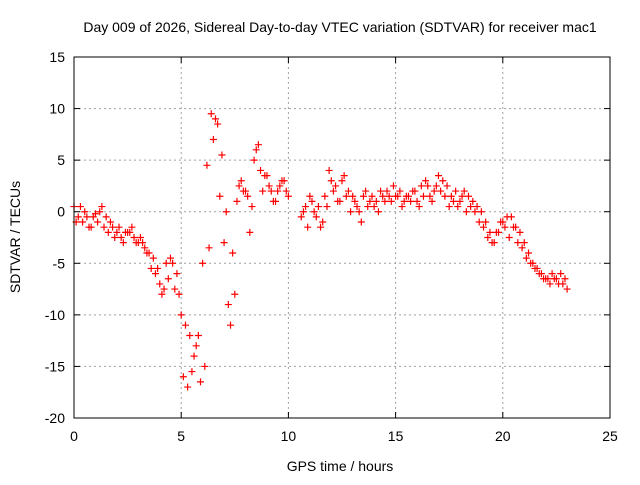 The height and width of the screenshot is (485, 640). Describe the element at coordinates (59, 263) in the screenshot. I see `y-tick-label: -5` at that location.